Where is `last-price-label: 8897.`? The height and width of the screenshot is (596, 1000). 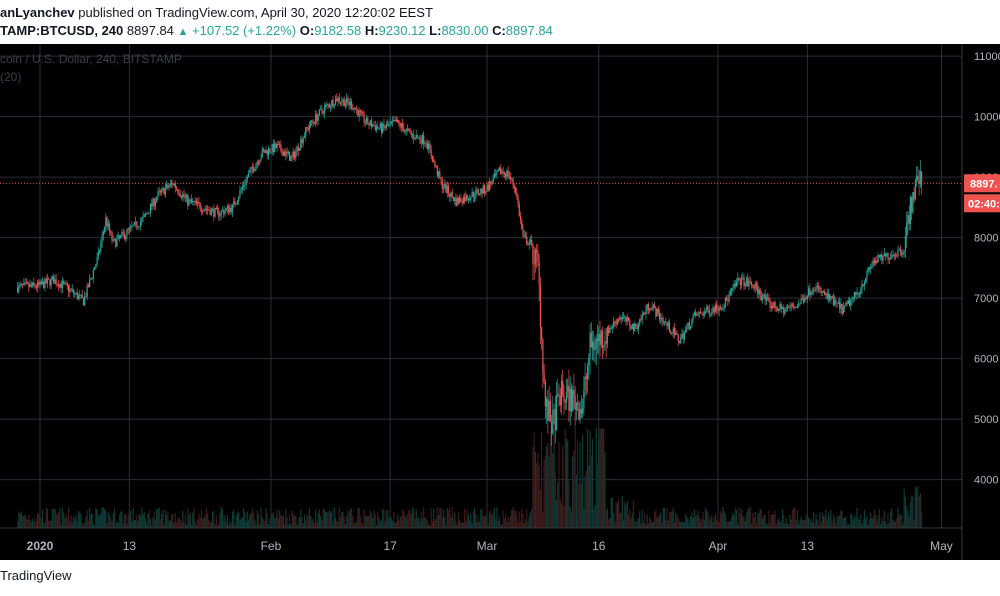 last-price-label: 8897. is located at coordinates (984, 184).